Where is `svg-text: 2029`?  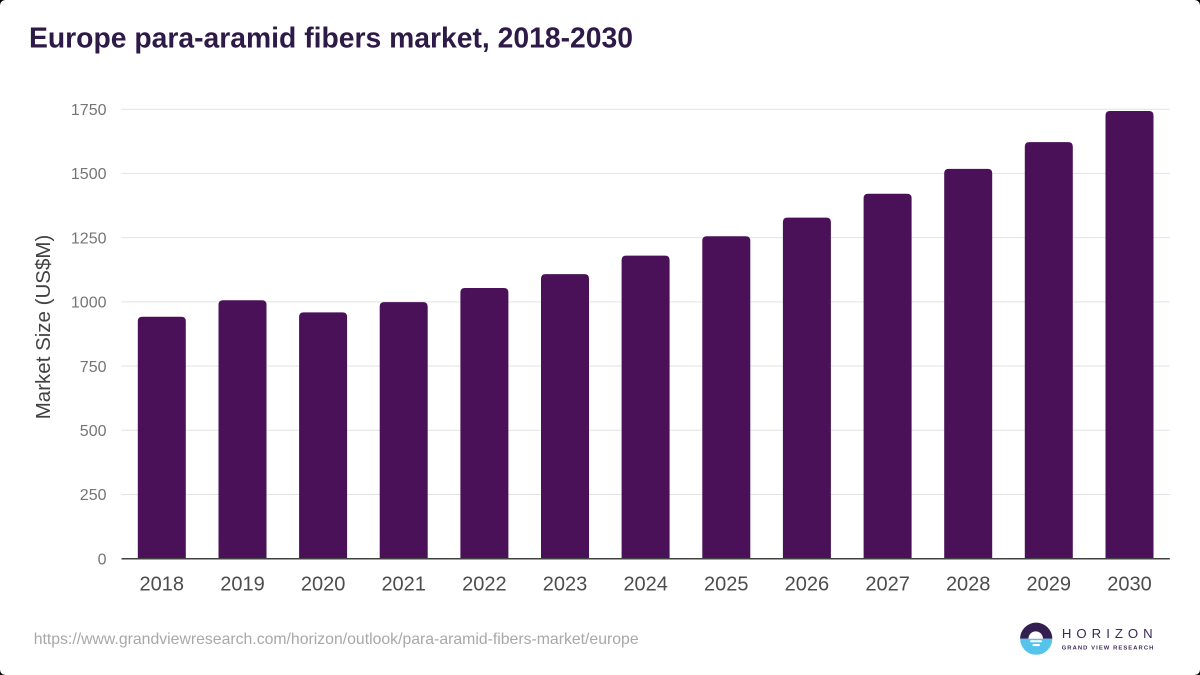
svg-text: 2029 is located at coordinates (1049, 585).